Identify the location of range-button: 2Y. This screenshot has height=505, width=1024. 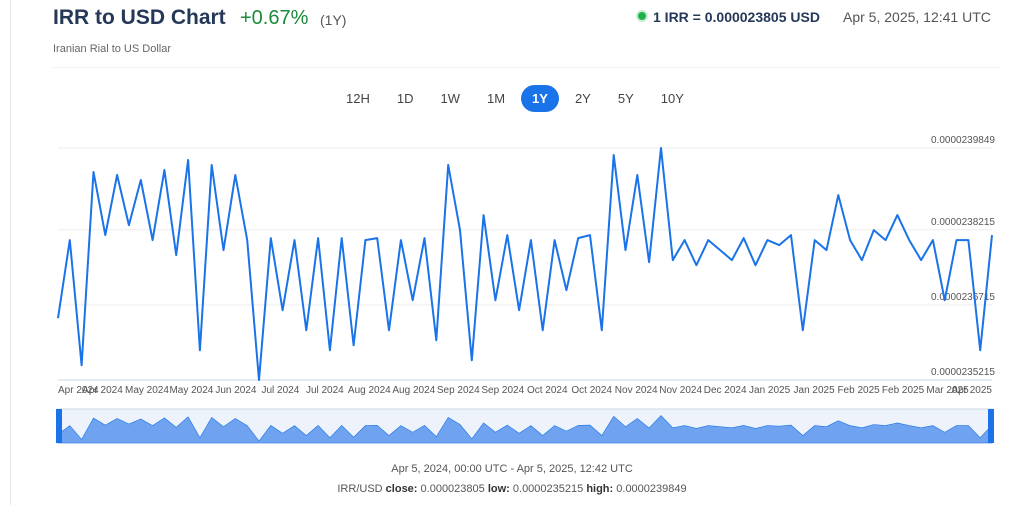
(582, 98).